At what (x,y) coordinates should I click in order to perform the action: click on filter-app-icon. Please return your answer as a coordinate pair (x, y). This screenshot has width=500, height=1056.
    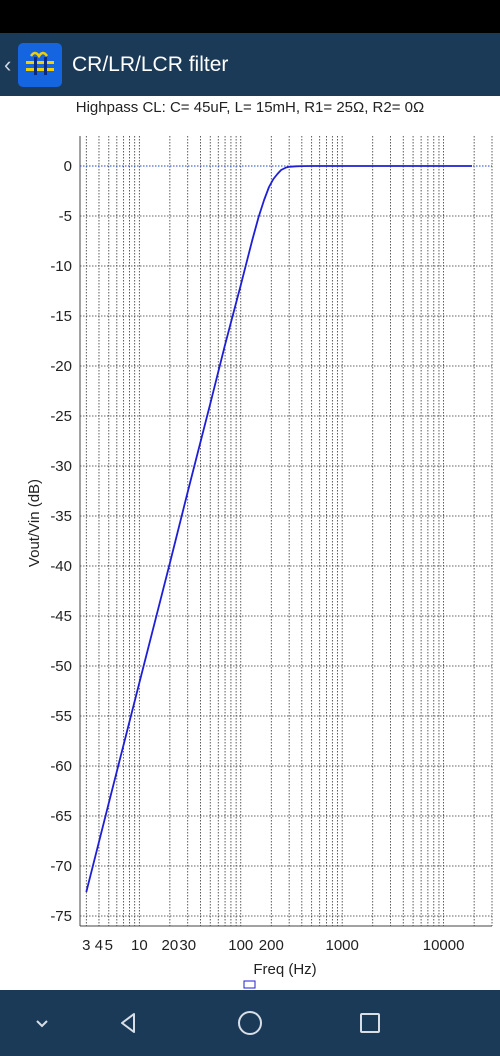
    Looking at the image, I should click on (40, 64).